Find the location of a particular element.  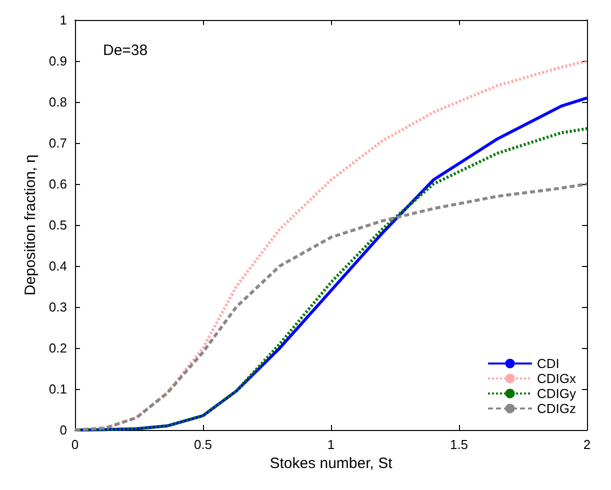

x-tick-label: 1.5 is located at coordinates (459, 444).